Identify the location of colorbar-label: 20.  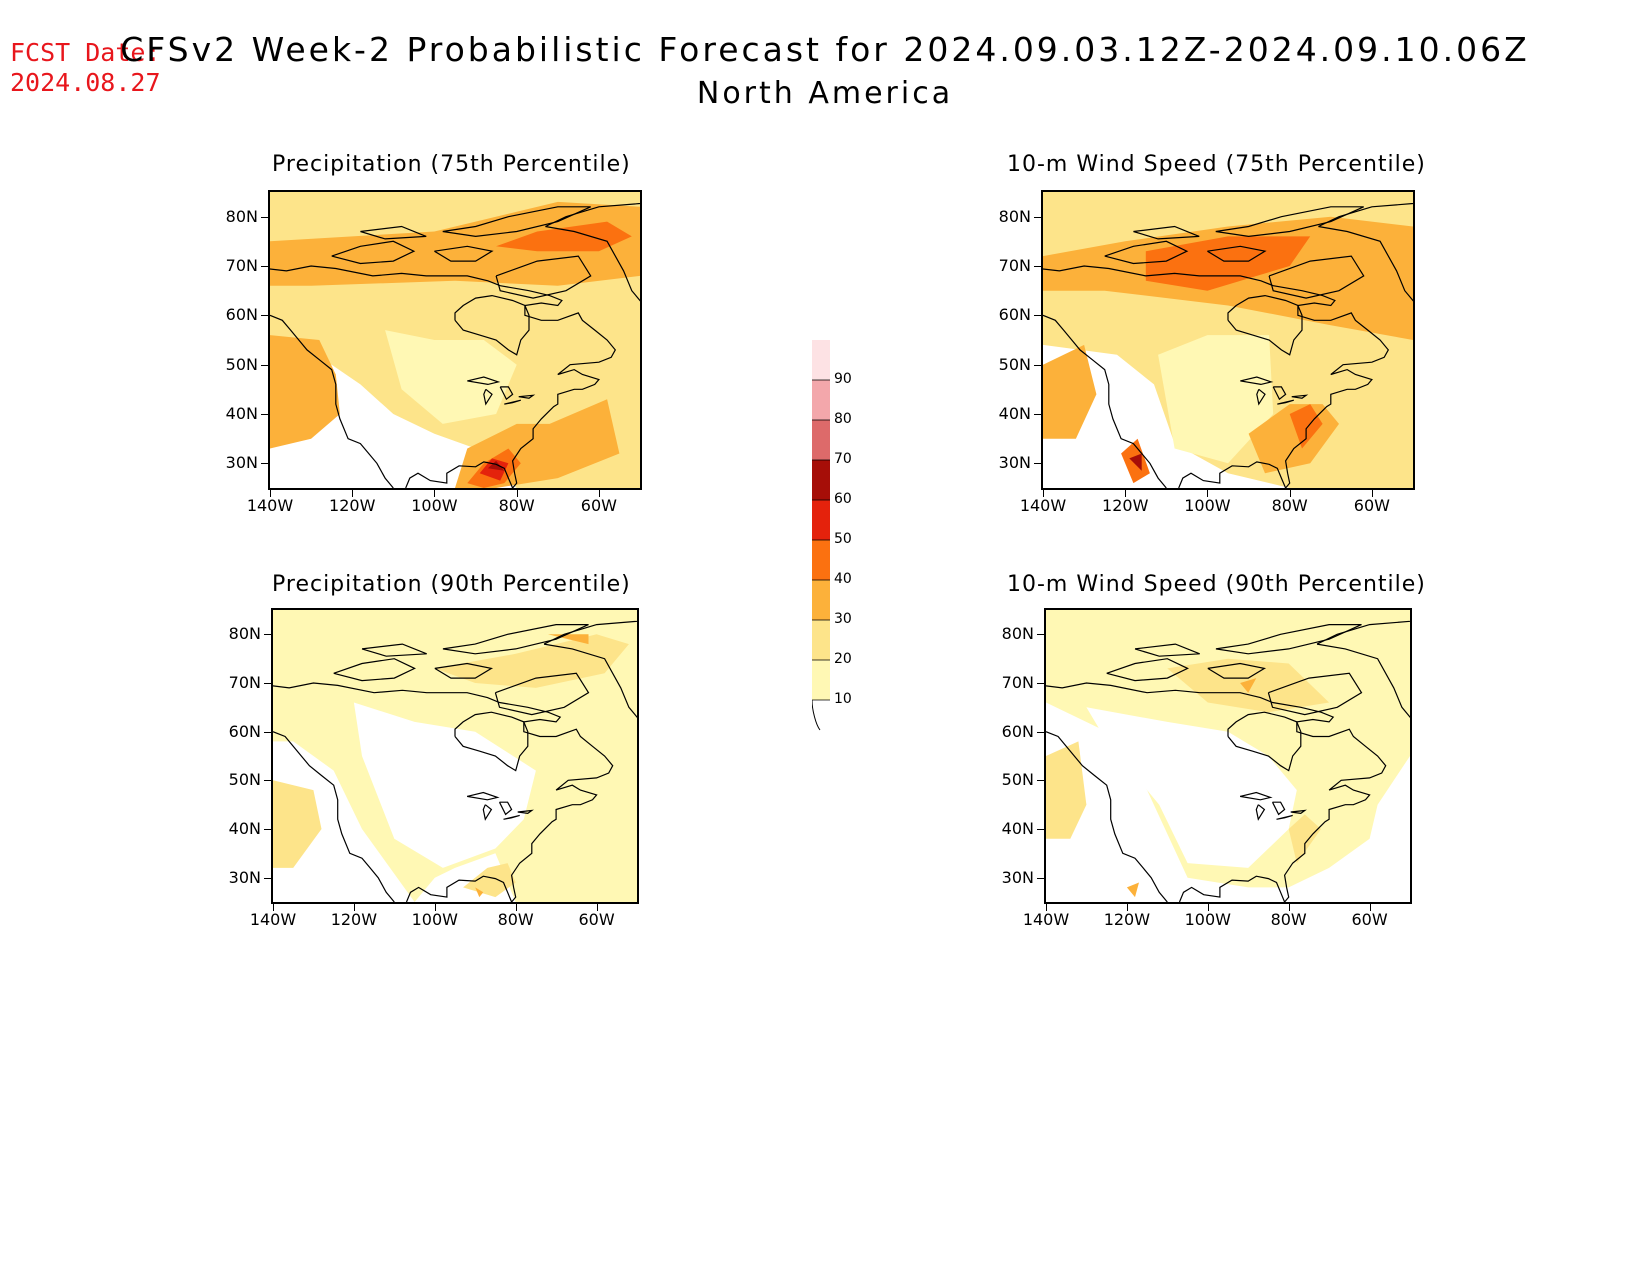
(843, 659).